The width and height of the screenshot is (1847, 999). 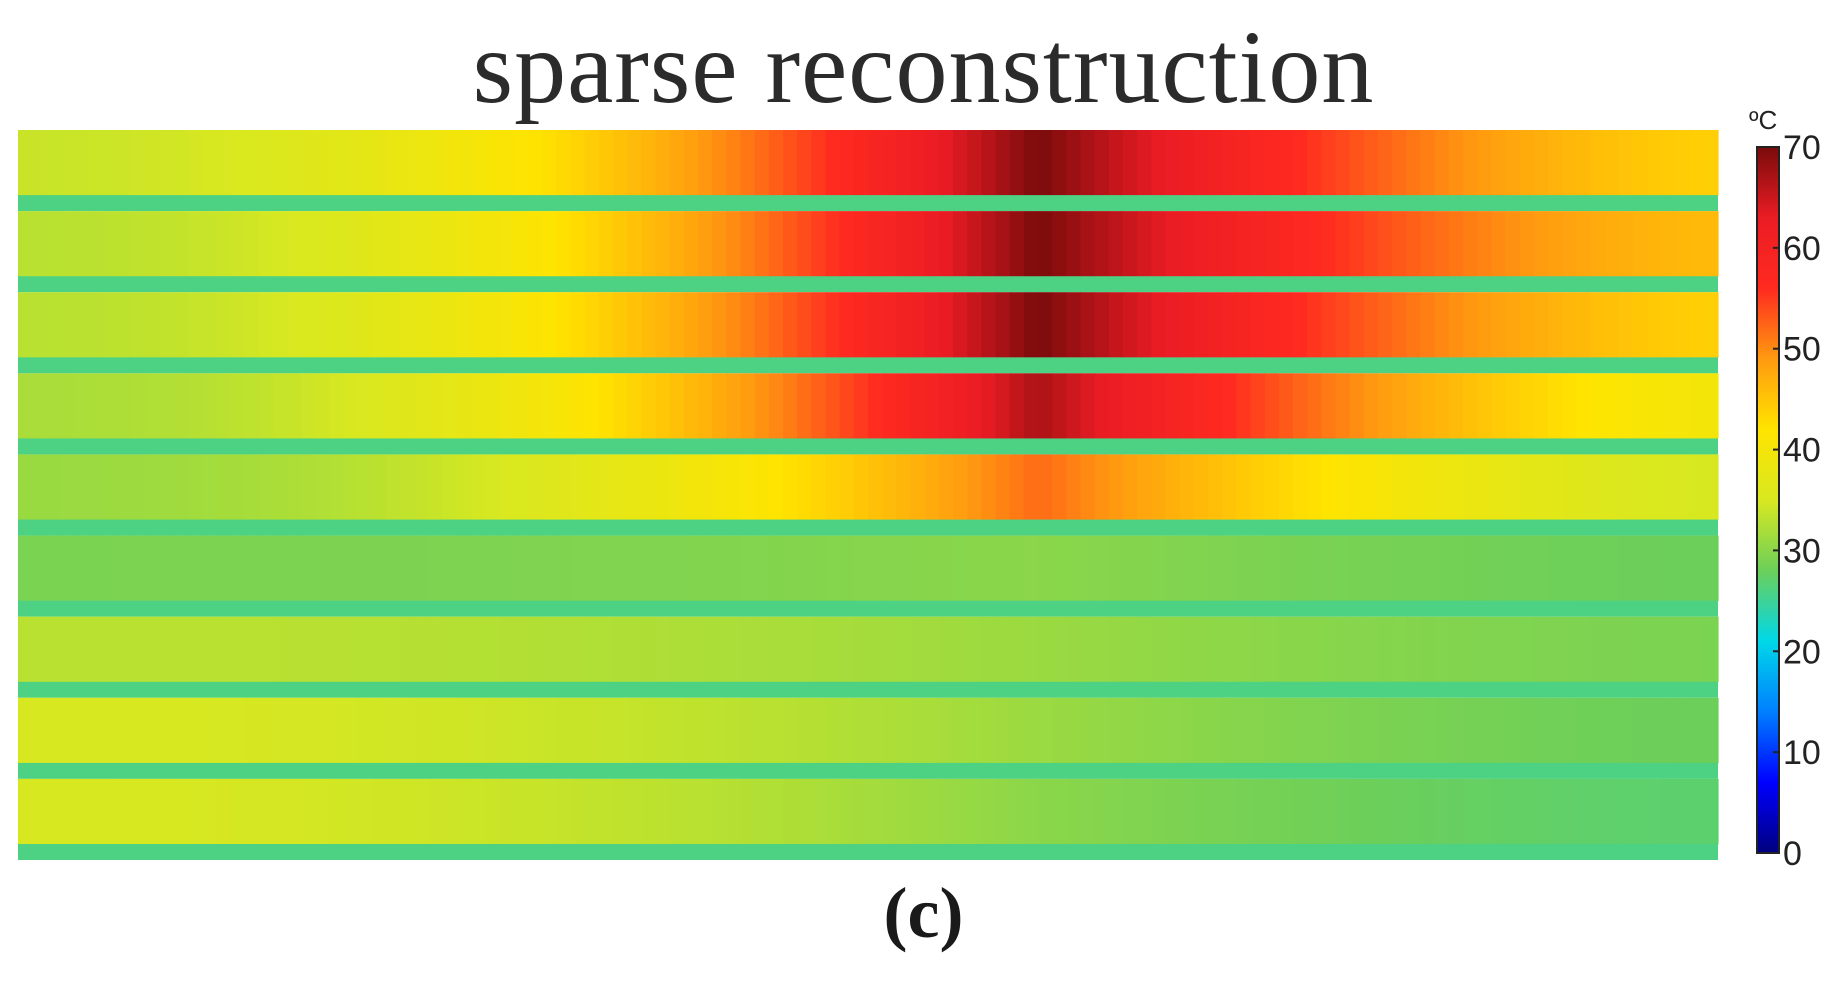 I want to click on heatmap-separator-band, so click(x=868, y=527).